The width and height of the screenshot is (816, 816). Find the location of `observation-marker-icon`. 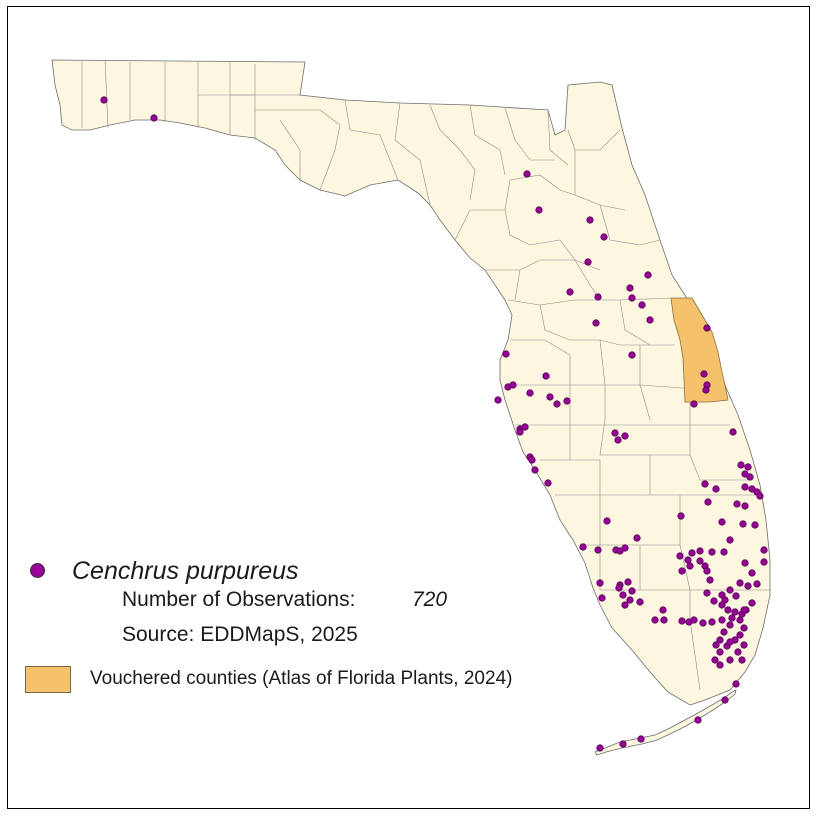

observation-marker-icon is located at coordinates (37, 570).